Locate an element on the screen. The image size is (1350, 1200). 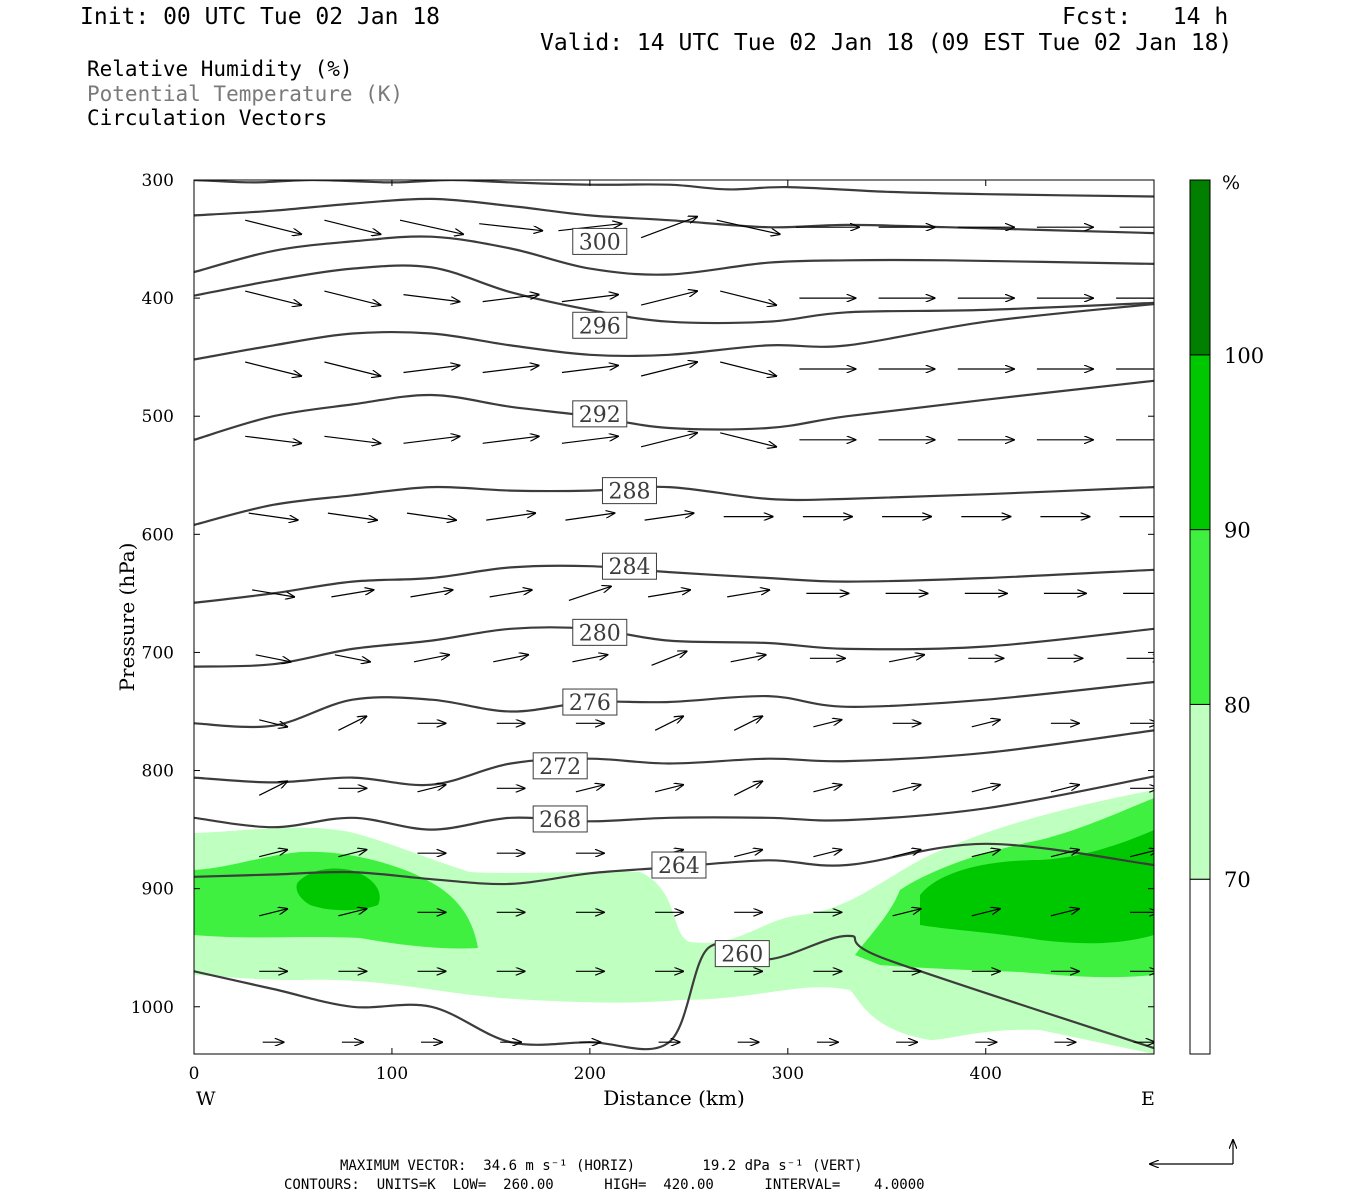
isentrope-label: 264 is located at coordinates (679, 865).